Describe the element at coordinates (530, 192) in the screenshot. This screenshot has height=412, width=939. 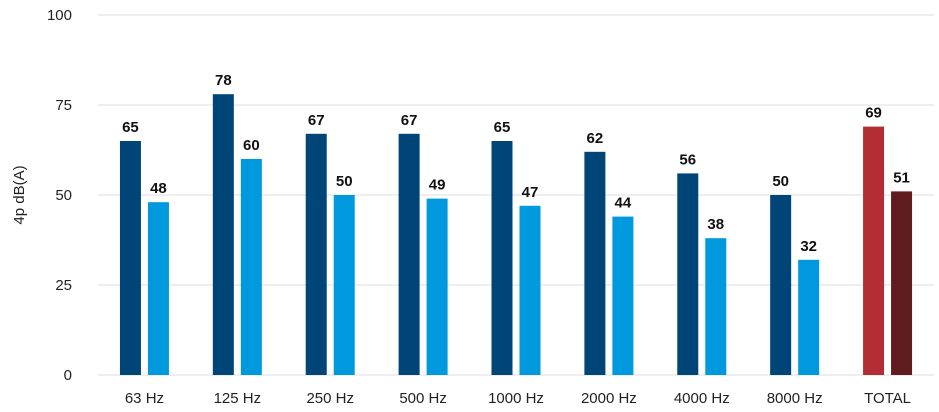
I see `data-label: 47` at that location.